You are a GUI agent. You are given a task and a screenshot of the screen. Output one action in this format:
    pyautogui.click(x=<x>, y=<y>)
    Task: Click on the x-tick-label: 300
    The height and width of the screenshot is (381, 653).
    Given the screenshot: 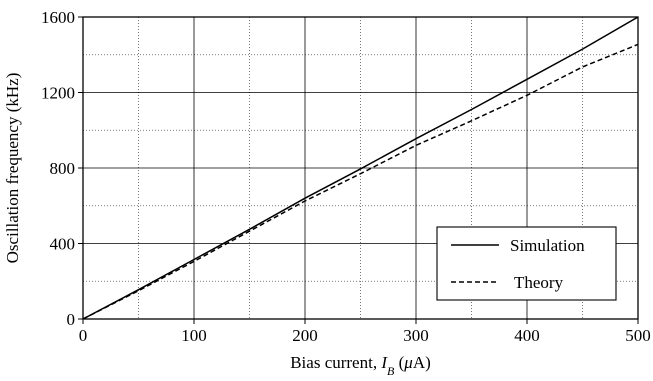 What is the action you would take?
    pyautogui.click(x=416, y=335)
    